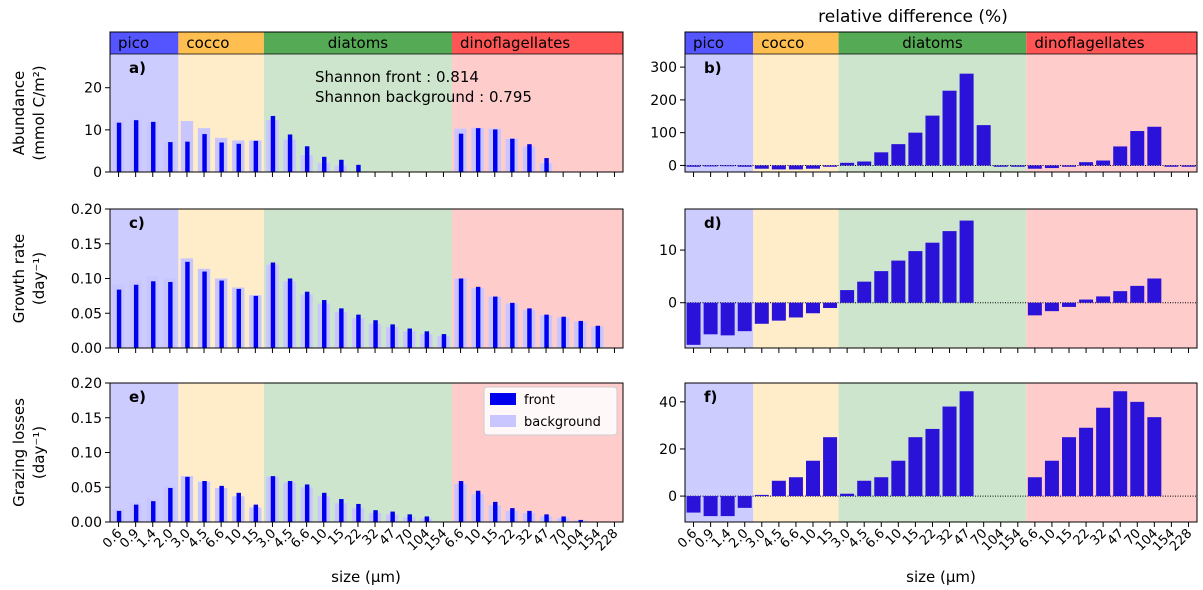 The image size is (1203, 590). I want to click on legend: front background, so click(550, 411).